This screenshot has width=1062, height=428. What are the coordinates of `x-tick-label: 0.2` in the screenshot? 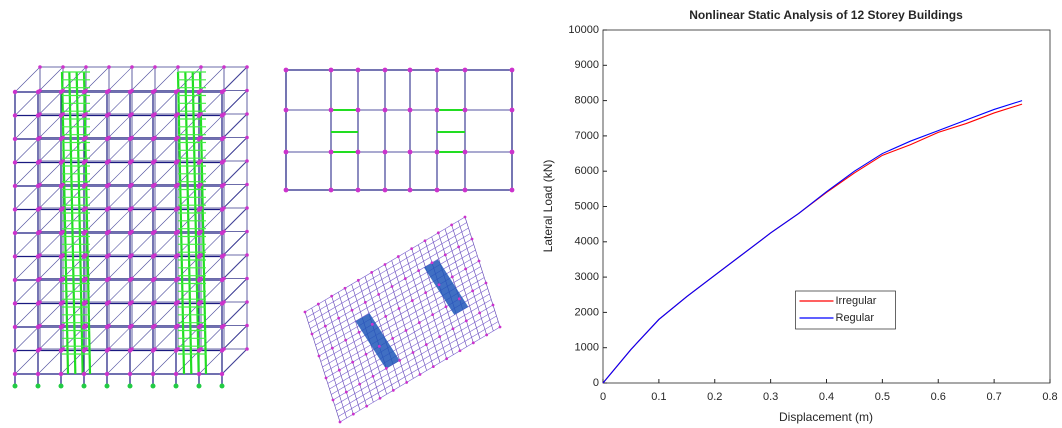 It's located at (714, 397).